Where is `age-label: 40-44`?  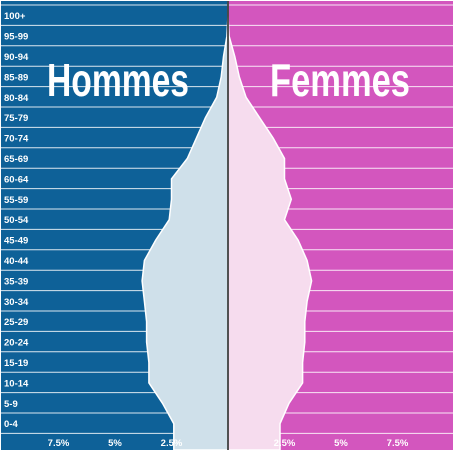
age-label: 40-44 is located at coordinates (16, 261).